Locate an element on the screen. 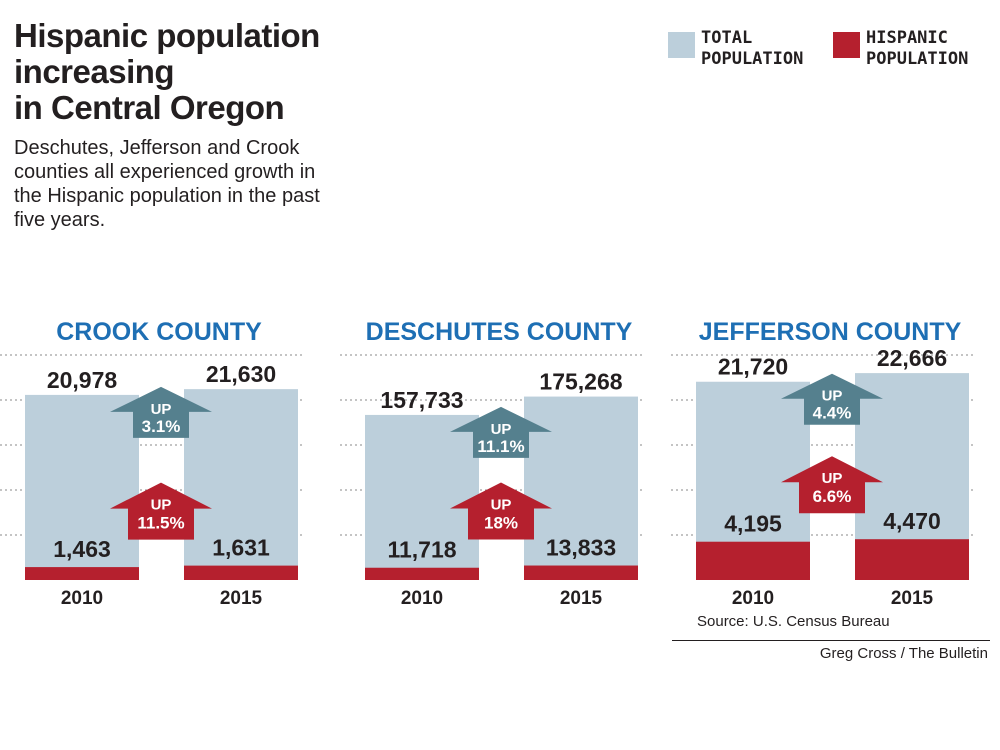 Image resolution: width=1000 pixels, height=750 pixels. legend-swatch-hispanic is located at coordinates (846, 45).